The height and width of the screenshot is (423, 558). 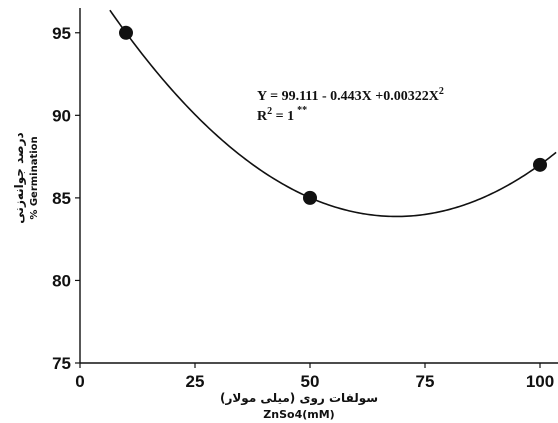 I want to click on y-axis-label-english: % Germination, so click(x=34, y=177).